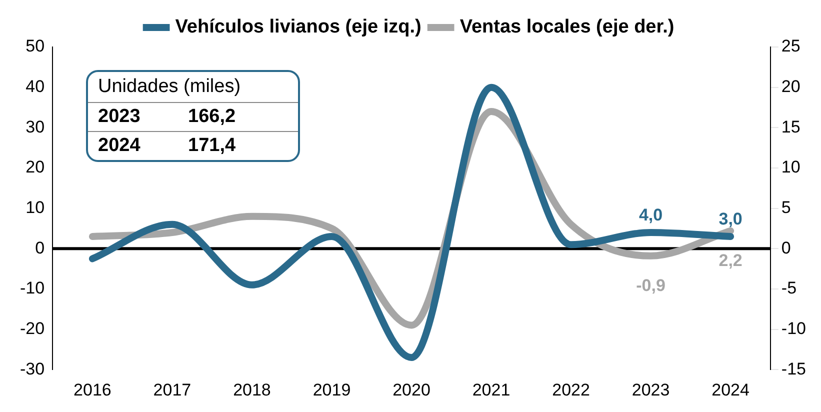 This screenshot has height=412, width=821. What do you see at coordinates (212, 146) in the screenshot?
I see `annotation: 171,4` at bounding box center [212, 146].